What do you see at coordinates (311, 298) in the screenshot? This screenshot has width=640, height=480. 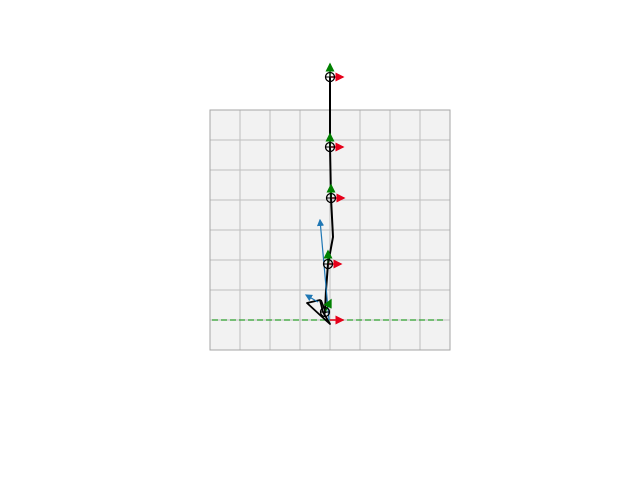 I see `force-vector-foot` at bounding box center [311, 298].